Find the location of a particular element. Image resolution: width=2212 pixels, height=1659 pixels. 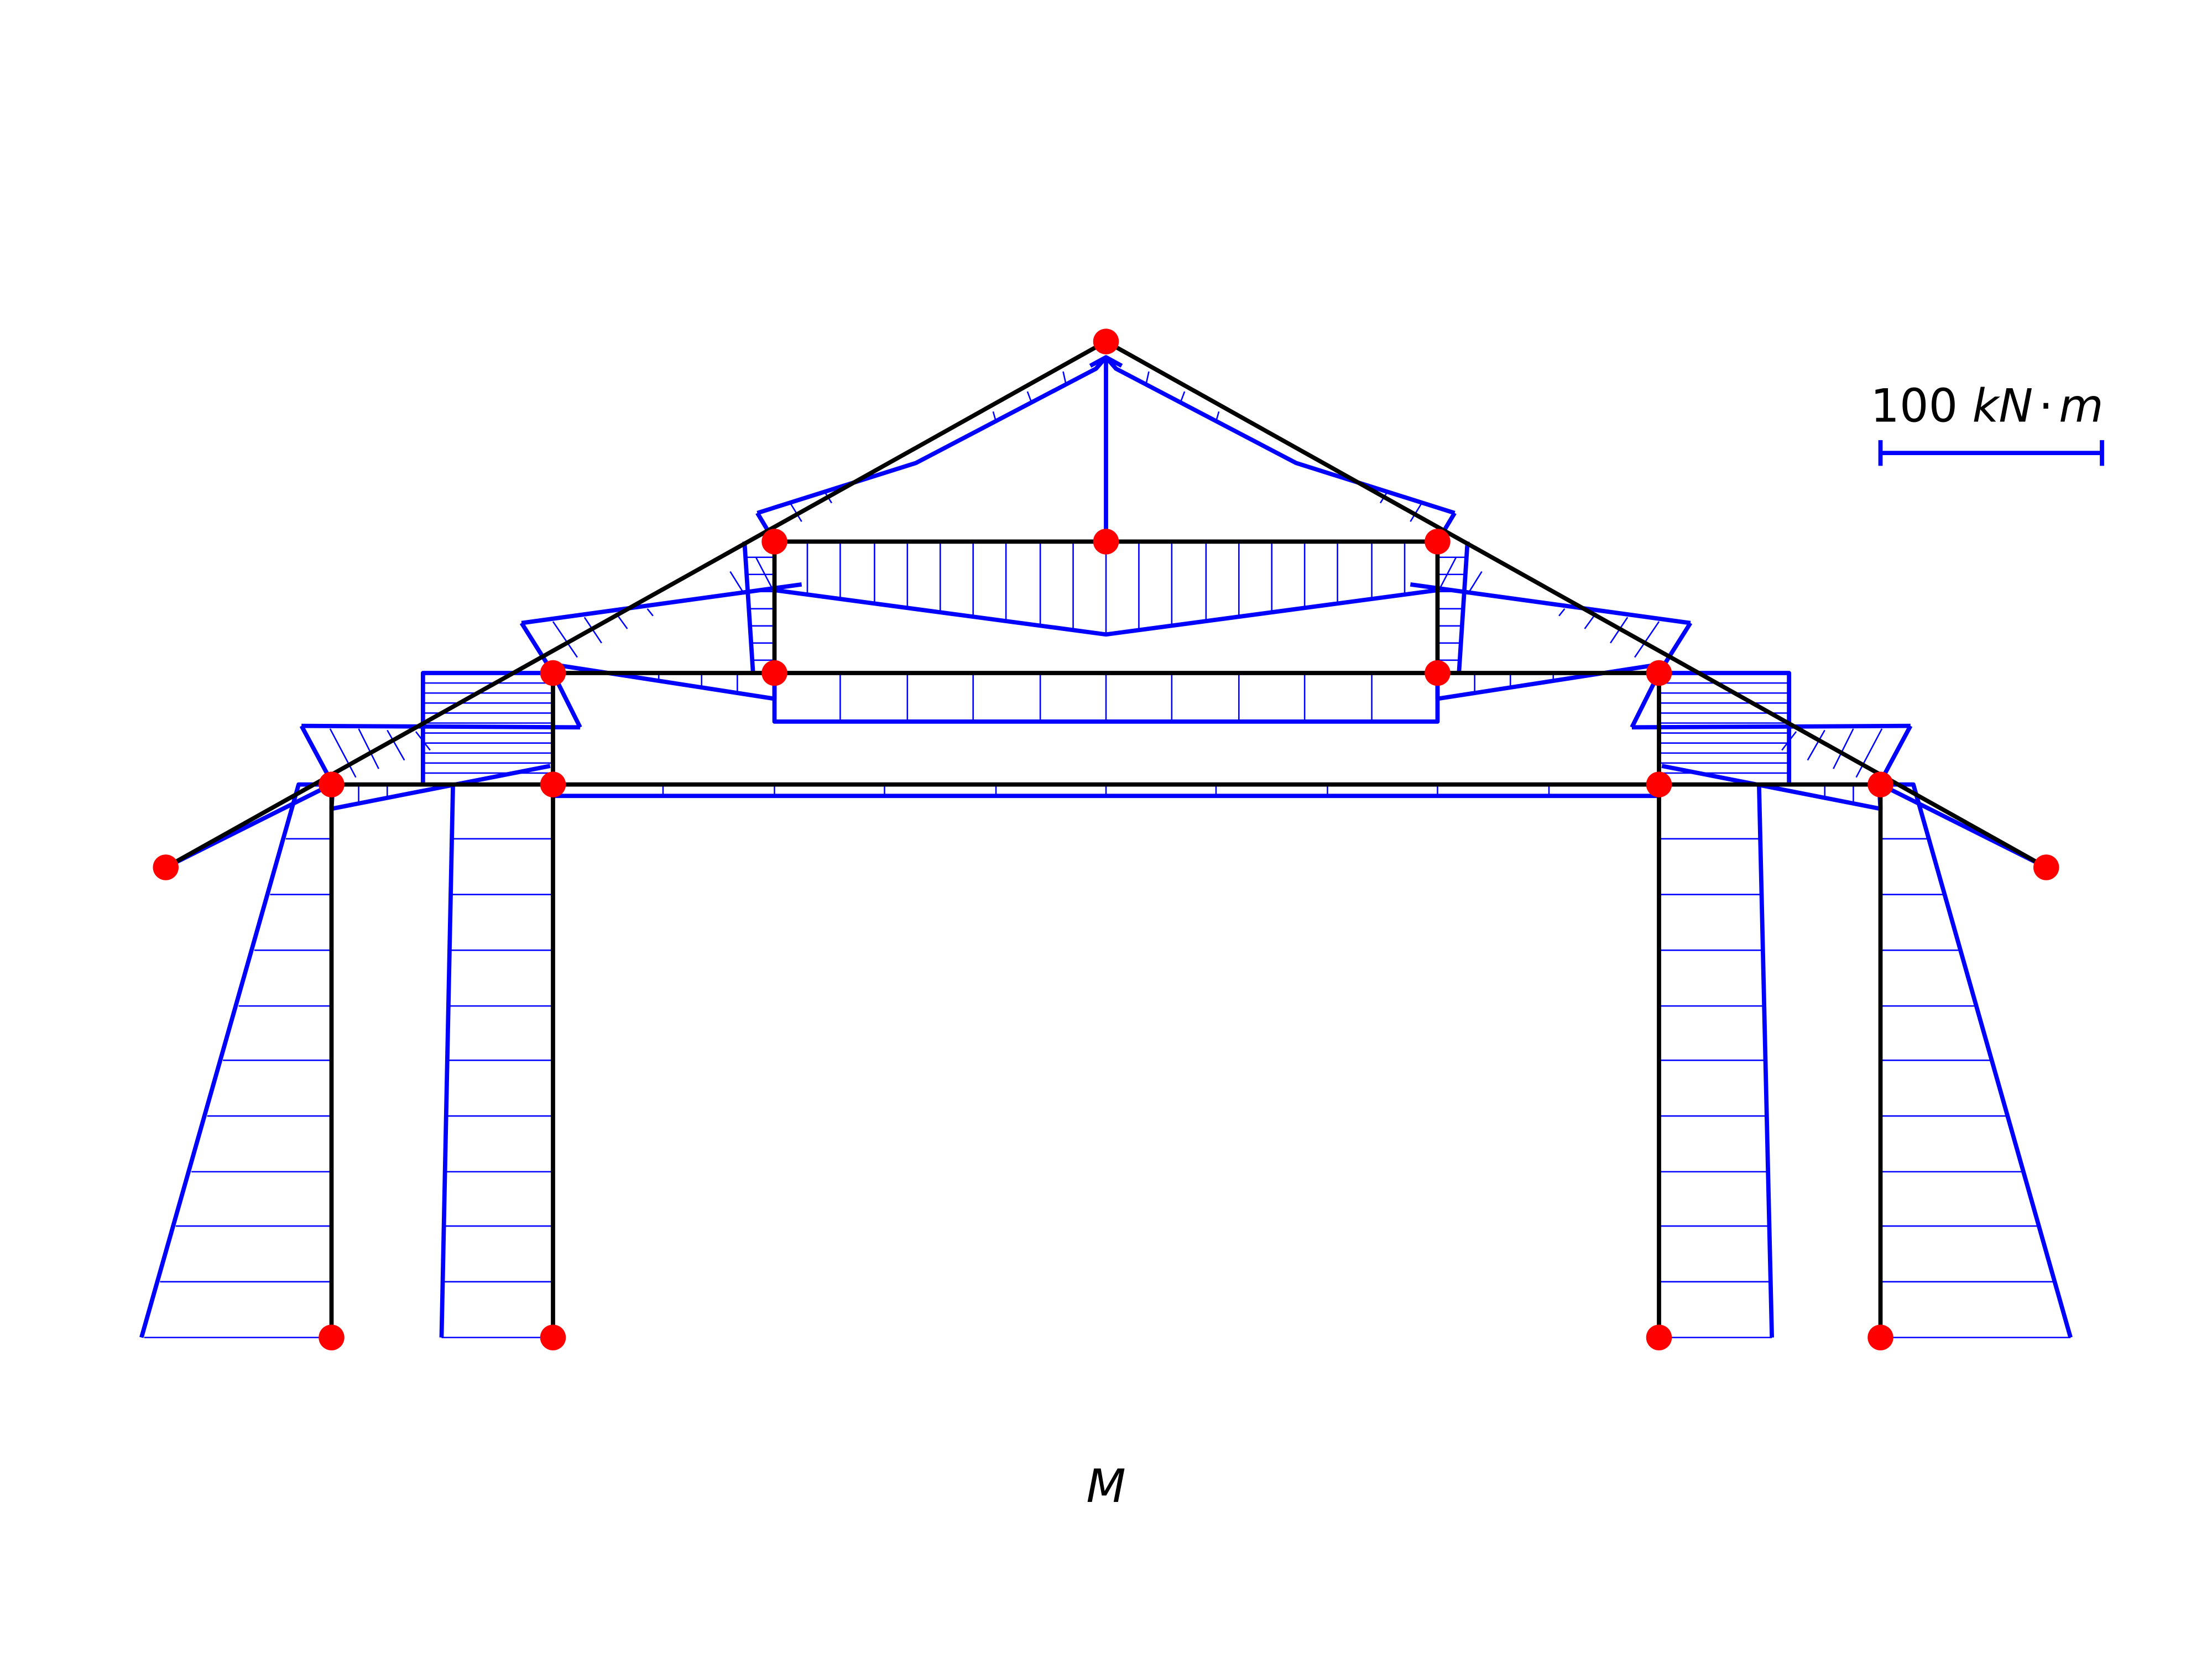

left-post-moment is located at coordinates (759, 608).